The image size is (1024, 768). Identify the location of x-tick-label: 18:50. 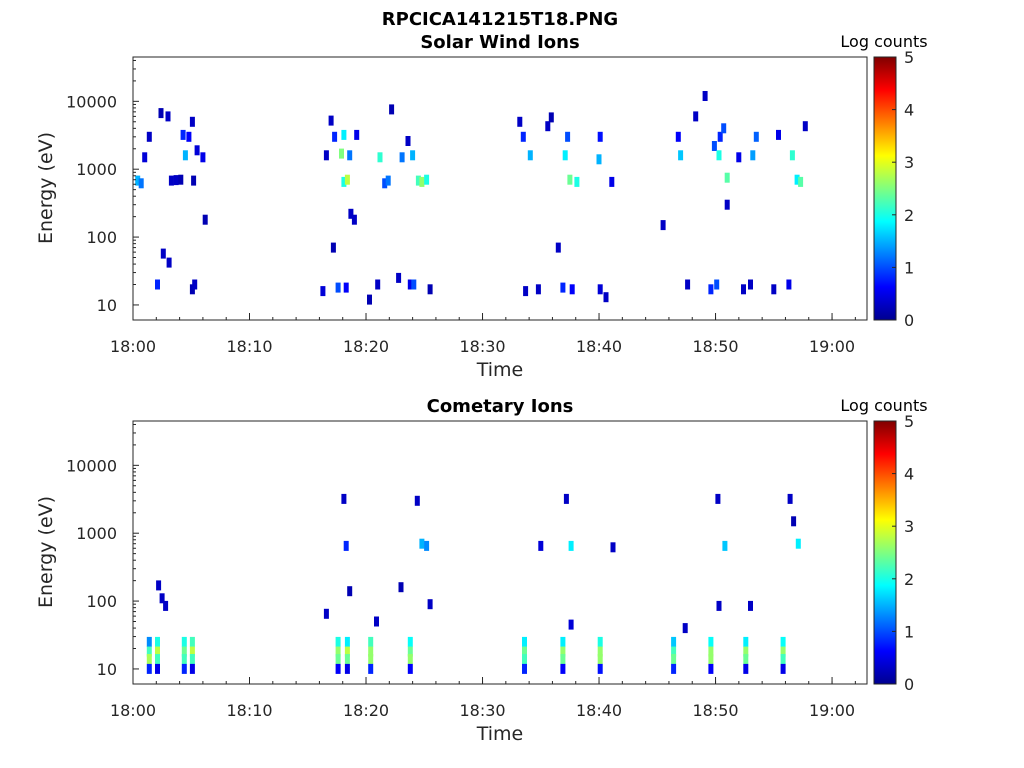
(715, 710).